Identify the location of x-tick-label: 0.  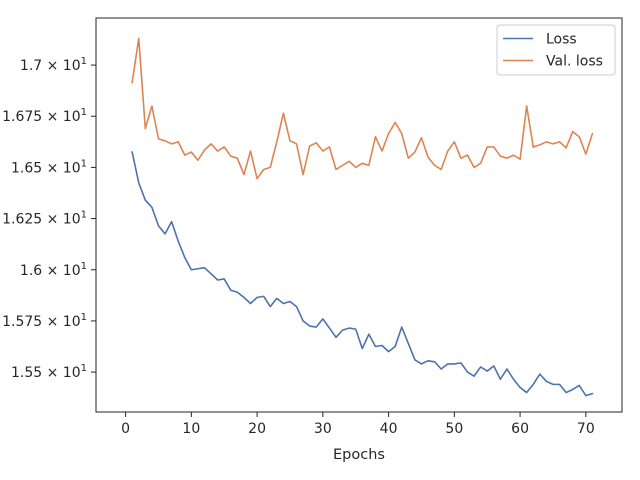
(125, 429).